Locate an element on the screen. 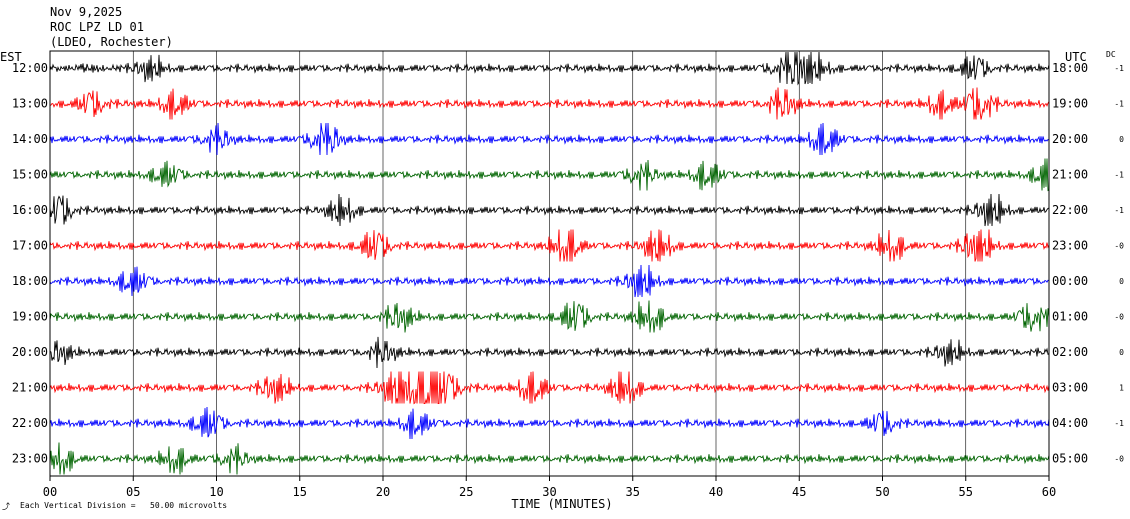  utc-hour-label: 20:00 is located at coordinates (1070, 139).